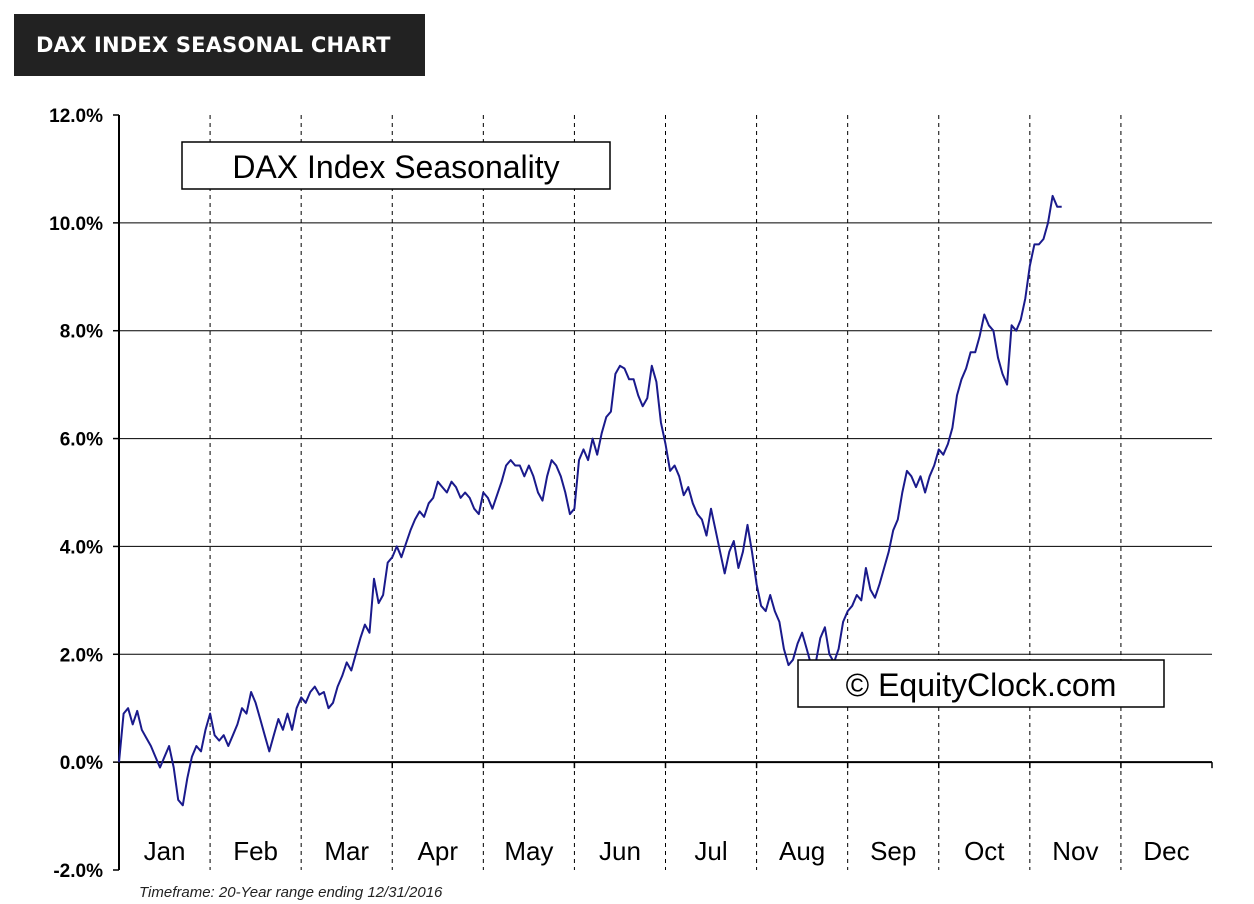 This screenshot has width=1254, height=904. I want to click on month-label: Jun, so click(620, 851).